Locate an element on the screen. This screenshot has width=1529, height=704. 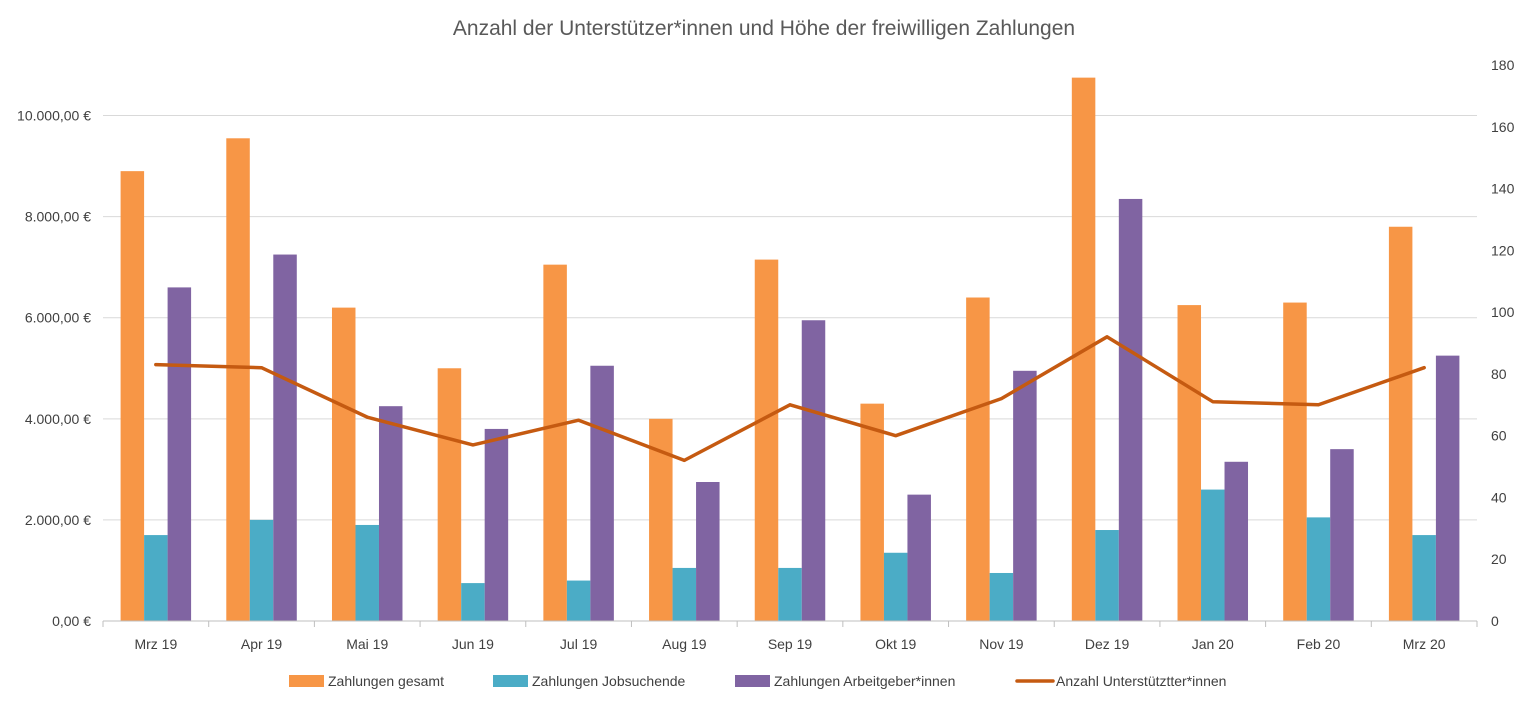
x-tick-label: Aug 19 is located at coordinates (684, 644).